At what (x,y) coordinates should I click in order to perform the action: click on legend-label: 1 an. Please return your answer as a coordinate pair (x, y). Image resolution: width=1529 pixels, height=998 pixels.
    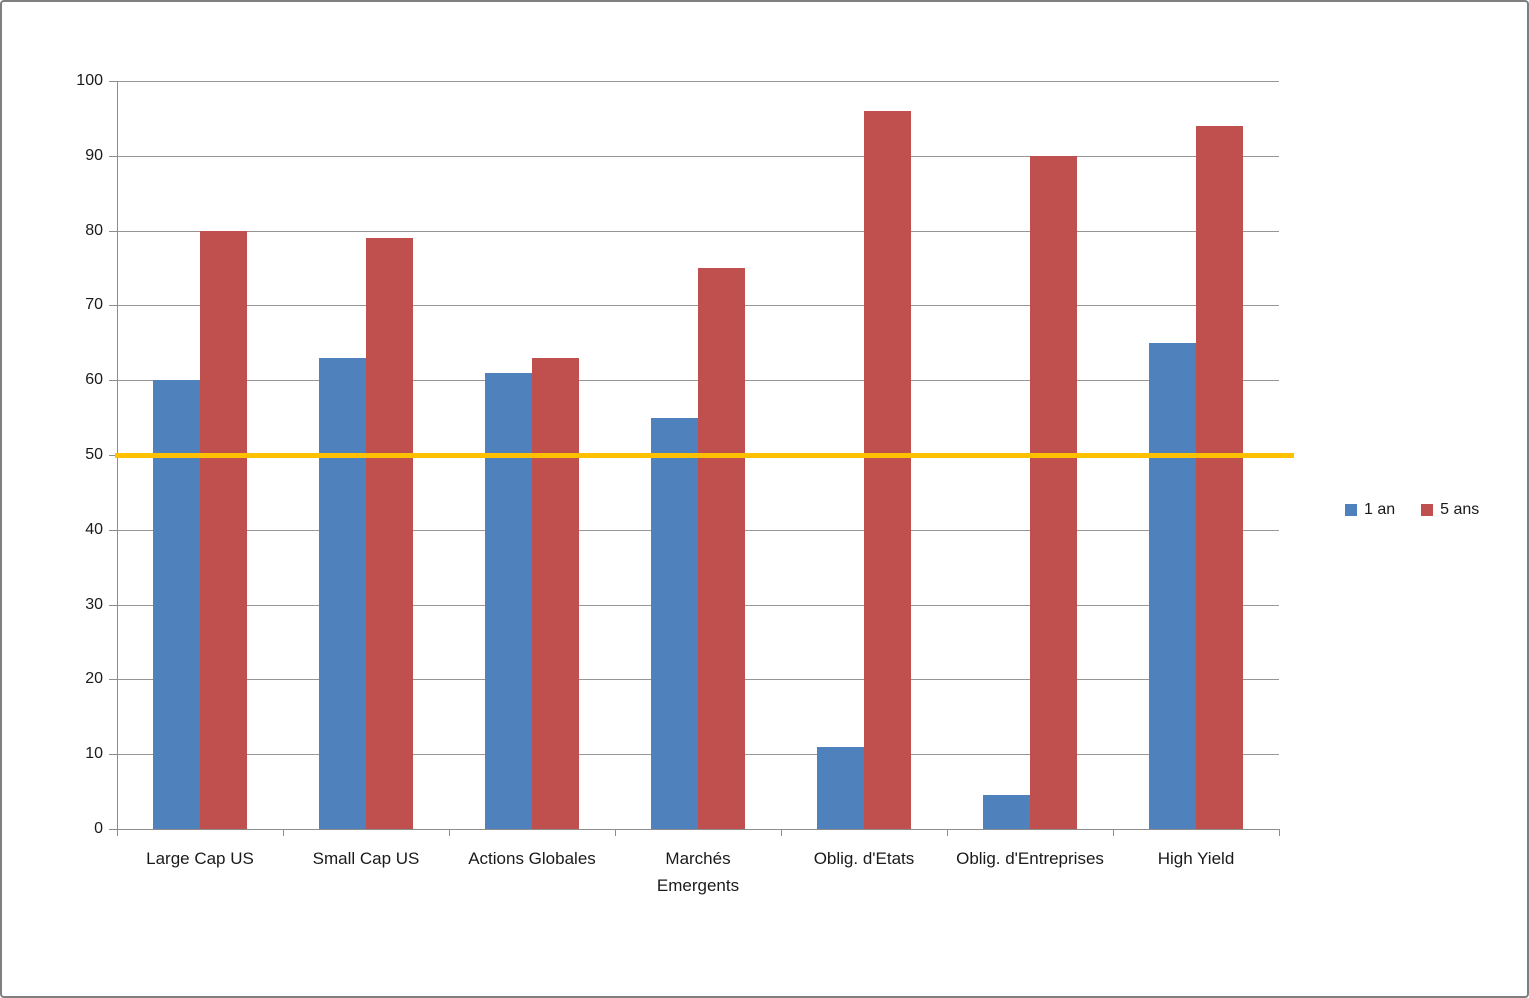
    Looking at the image, I should click on (1380, 509).